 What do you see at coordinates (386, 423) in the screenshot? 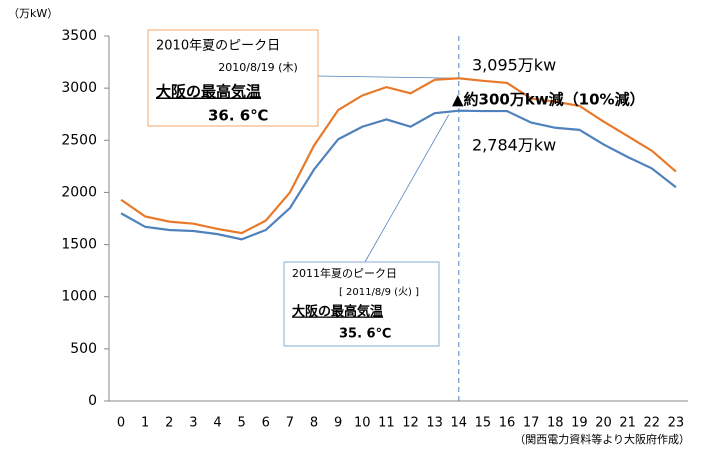
I see `x-tick-label: 11` at bounding box center [386, 423].